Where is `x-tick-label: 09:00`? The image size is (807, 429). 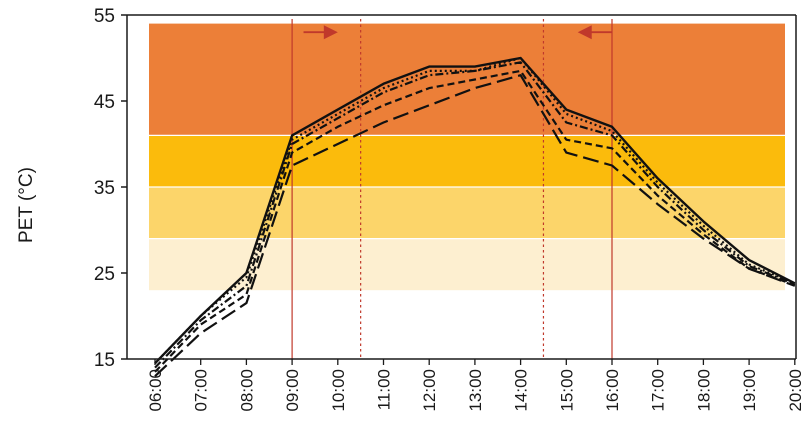
x-tick-label: 09:00 is located at coordinates (292, 390).